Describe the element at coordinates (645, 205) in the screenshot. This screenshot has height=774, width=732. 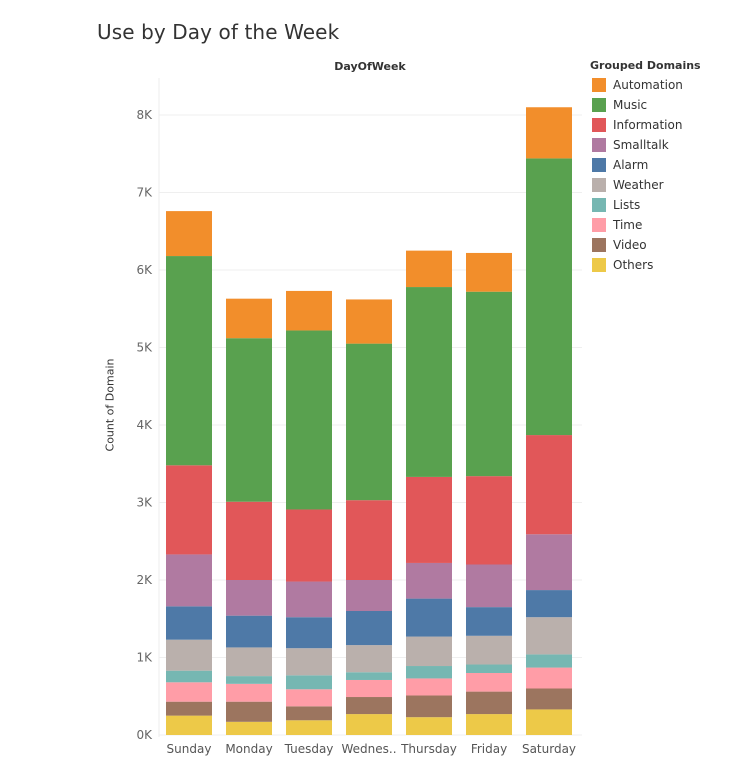
I see `legend-item-lists: Lists` at that location.